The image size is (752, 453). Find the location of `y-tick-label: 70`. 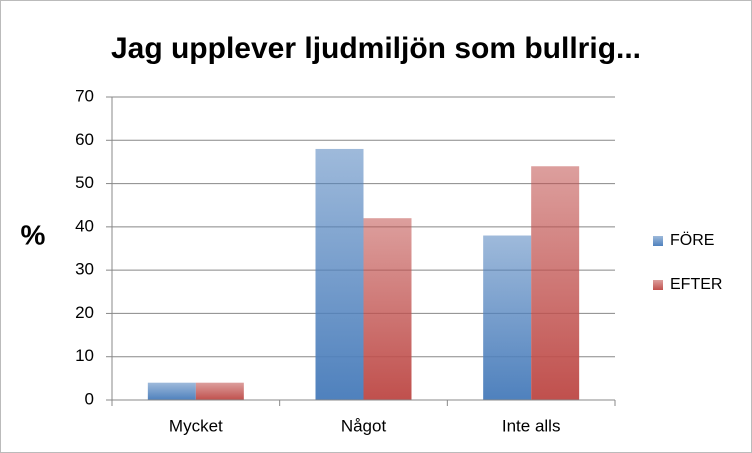

y-tick-label: 70 is located at coordinates (84, 95).